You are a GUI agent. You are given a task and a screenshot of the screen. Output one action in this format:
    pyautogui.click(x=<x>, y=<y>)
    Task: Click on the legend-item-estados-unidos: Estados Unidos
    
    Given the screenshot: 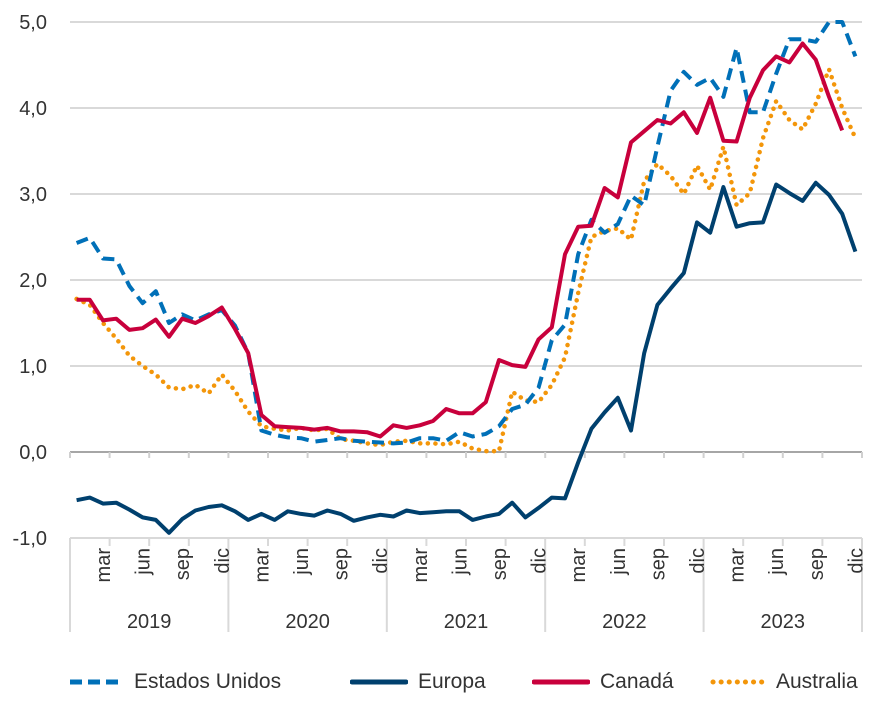 What is the action you would take?
    pyautogui.click(x=174, y=682)
    